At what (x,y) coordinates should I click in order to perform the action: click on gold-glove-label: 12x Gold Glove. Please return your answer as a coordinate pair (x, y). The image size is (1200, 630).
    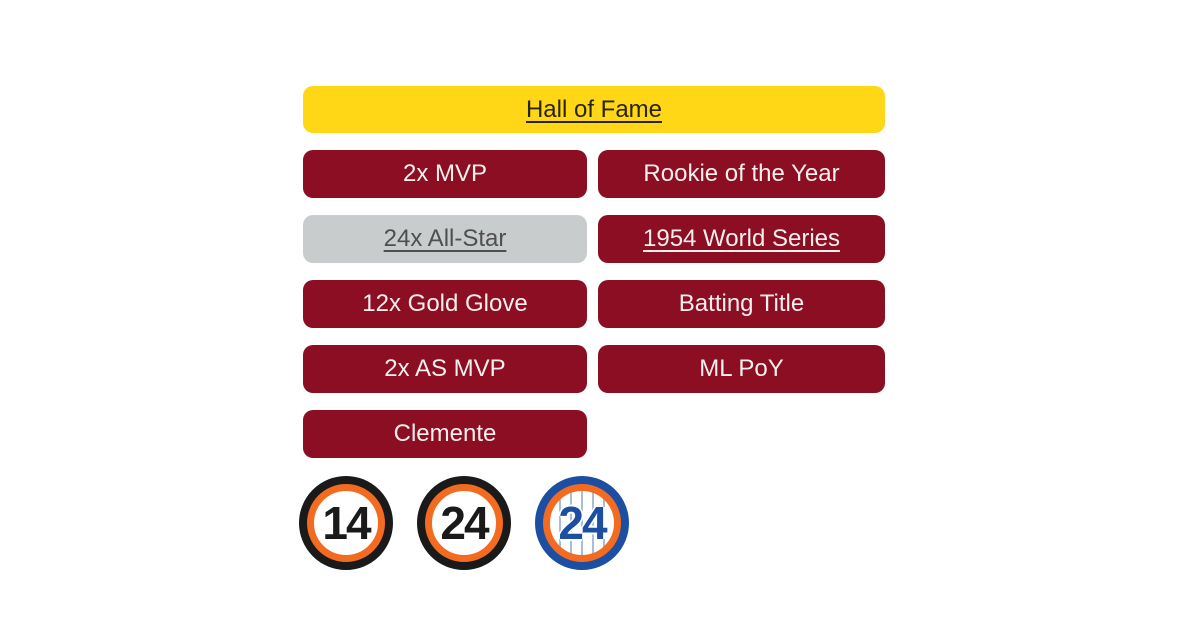
    Looking at the image, I should click on (445, 303).